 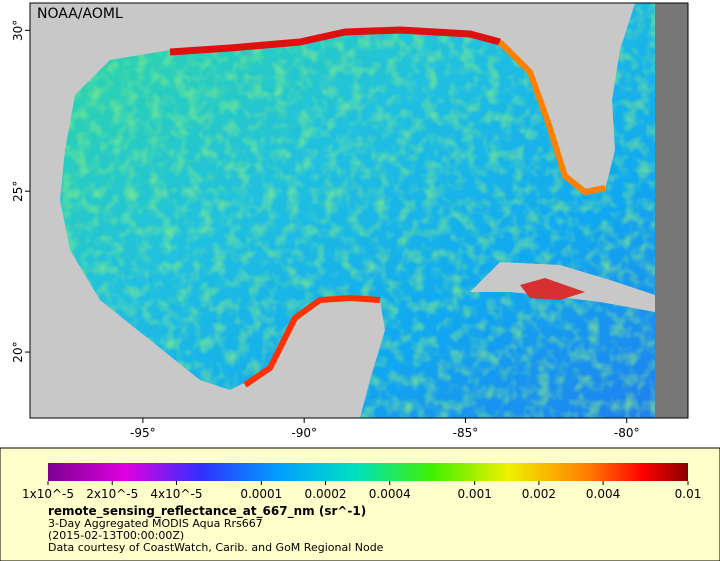 I want to click on colorbar-tick-label: 0.001, so click(x=474, y=494).